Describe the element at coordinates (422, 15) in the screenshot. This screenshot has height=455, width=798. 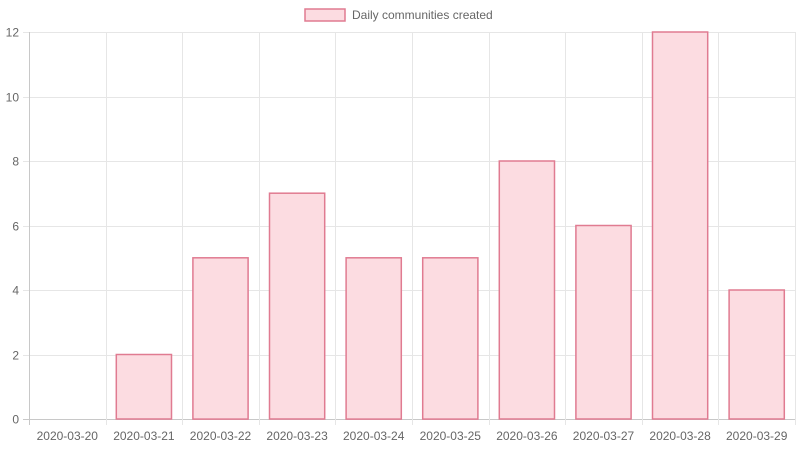
I see `legend-label: Daily communities created` at that location.